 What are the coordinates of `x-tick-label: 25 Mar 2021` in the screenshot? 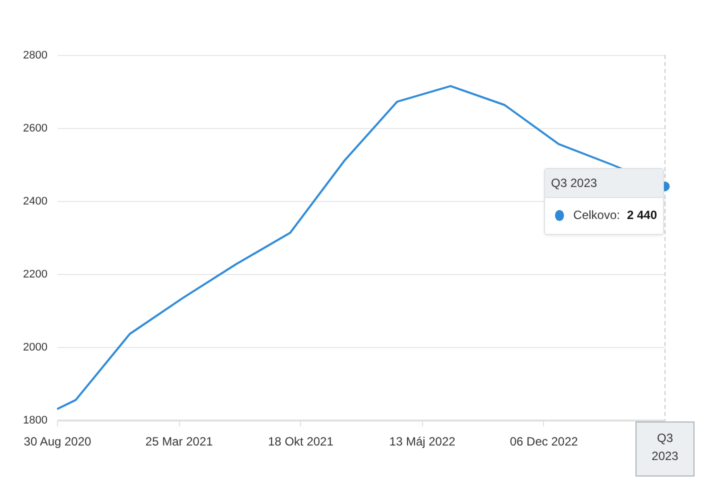 It's located at (179, 441).